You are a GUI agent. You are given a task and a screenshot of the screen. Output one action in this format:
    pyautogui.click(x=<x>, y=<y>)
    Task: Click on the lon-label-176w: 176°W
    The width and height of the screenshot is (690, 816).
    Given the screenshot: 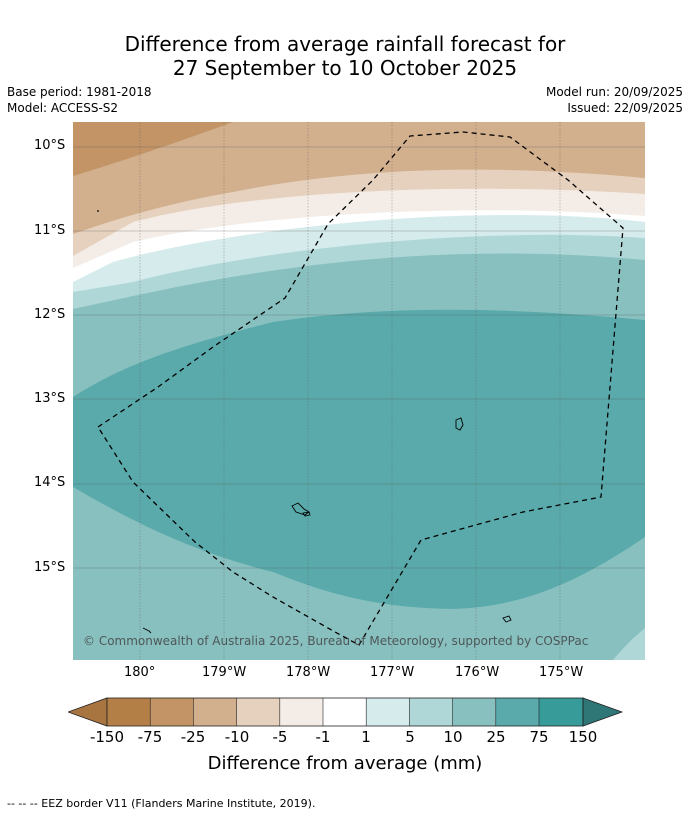 What is the action you would take?
    pyautogui.click(x=477, y=672)
    